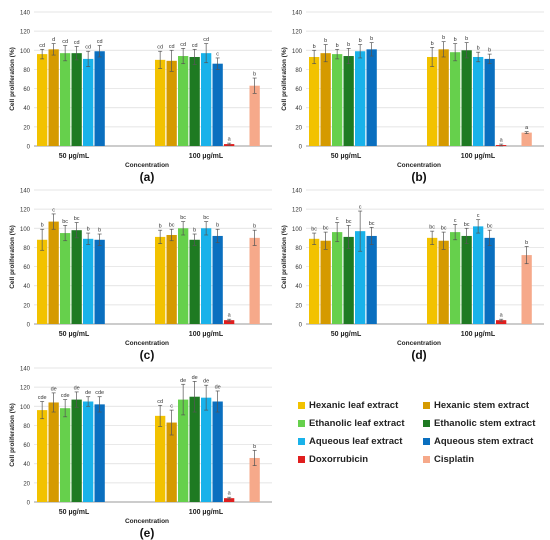  What do you see at coordinates (478, 156) in the screenshot?
I see `x-category-label: 100 µg/mL` at bounding box center [478, 156].